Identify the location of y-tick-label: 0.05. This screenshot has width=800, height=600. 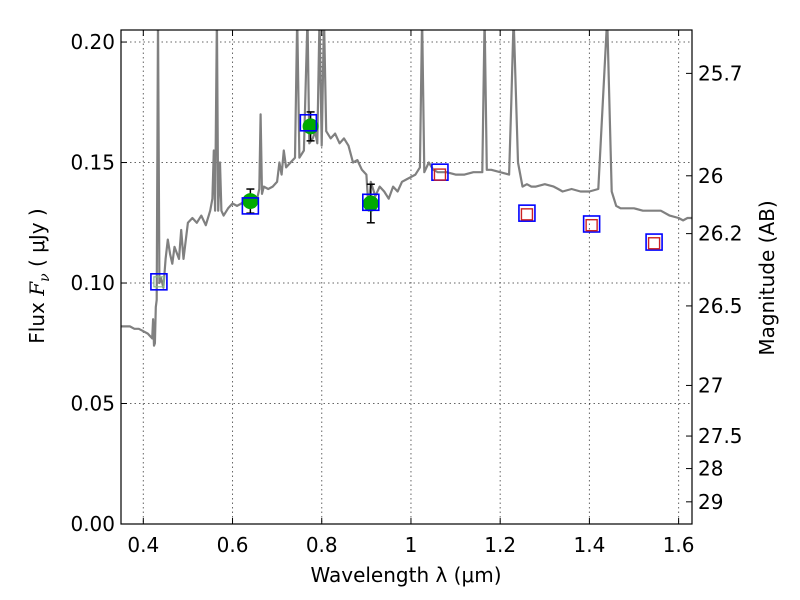
(92, 404).